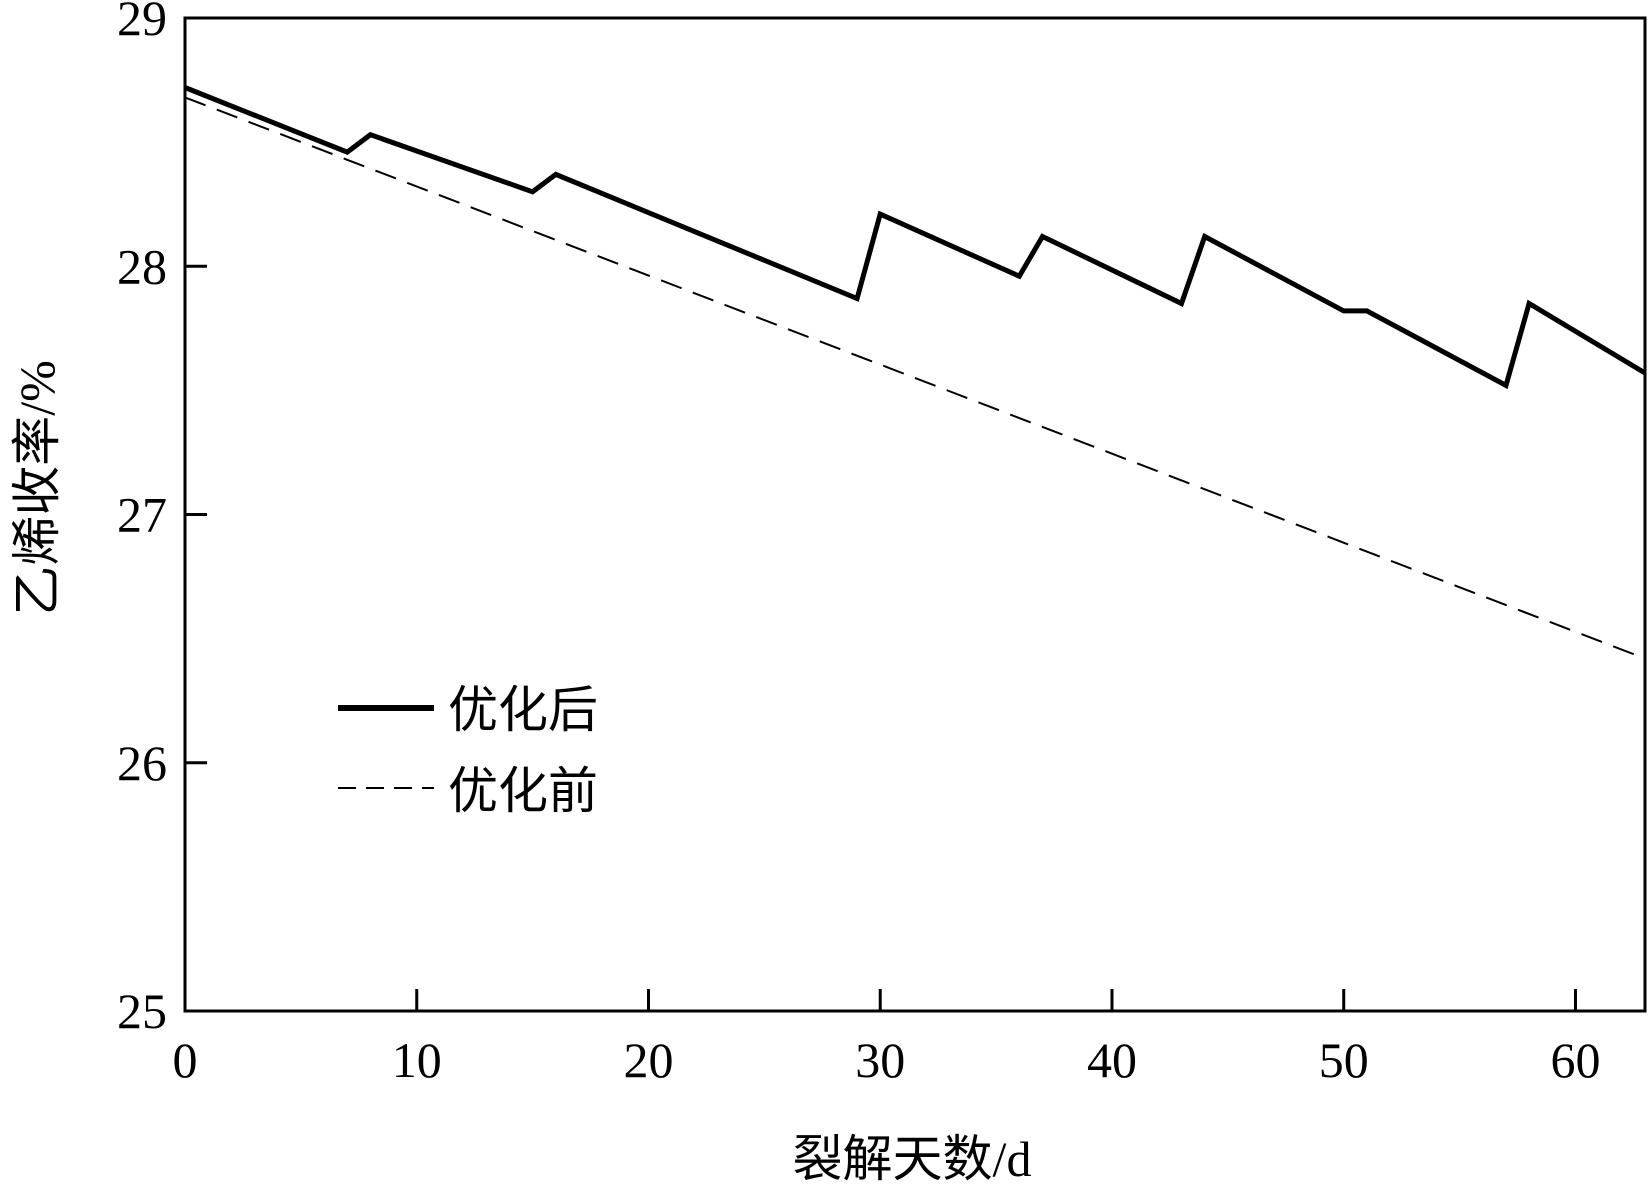  Describe the element at coordinates (523, 710) in the screenshot. I see `legend-label-solid: 优化后` at that location.